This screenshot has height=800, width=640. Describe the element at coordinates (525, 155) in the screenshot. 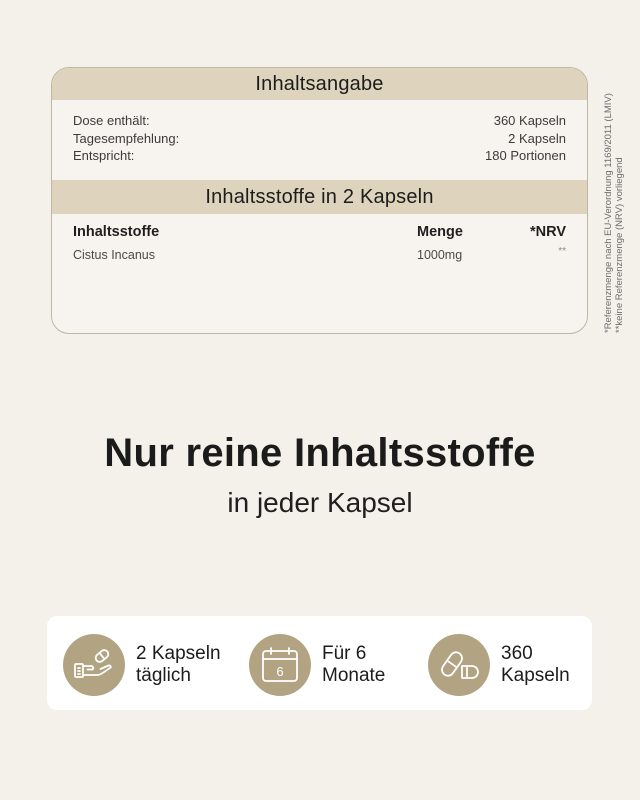

I see `info-value: 180 Portionen` at that location.